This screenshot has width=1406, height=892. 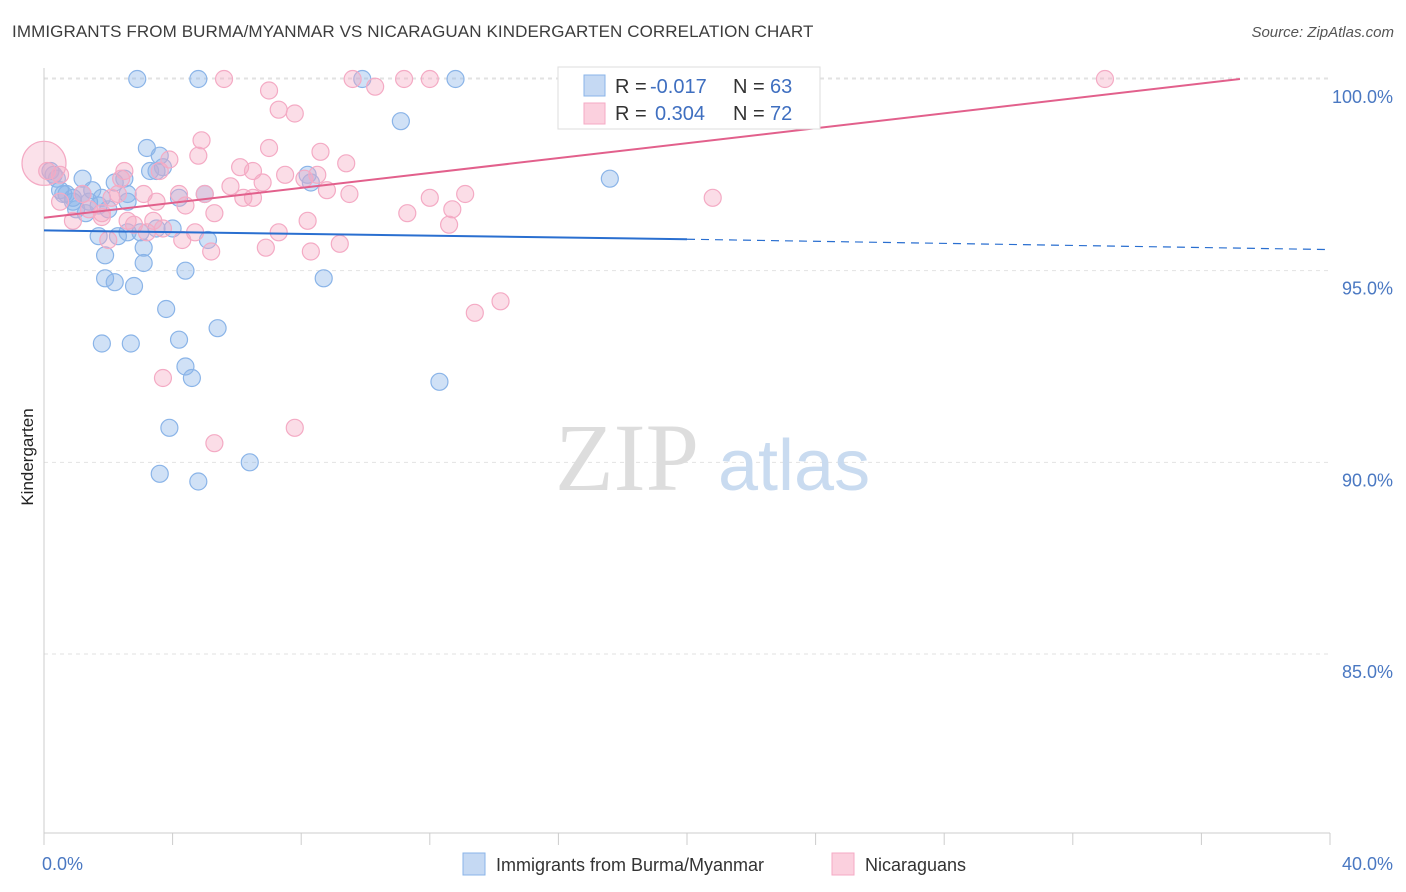 What do you see at coordinates (749, 114) in the screenshot?
I see `stats-legend-n-key-1: N =` at bounding box center [749, 114].